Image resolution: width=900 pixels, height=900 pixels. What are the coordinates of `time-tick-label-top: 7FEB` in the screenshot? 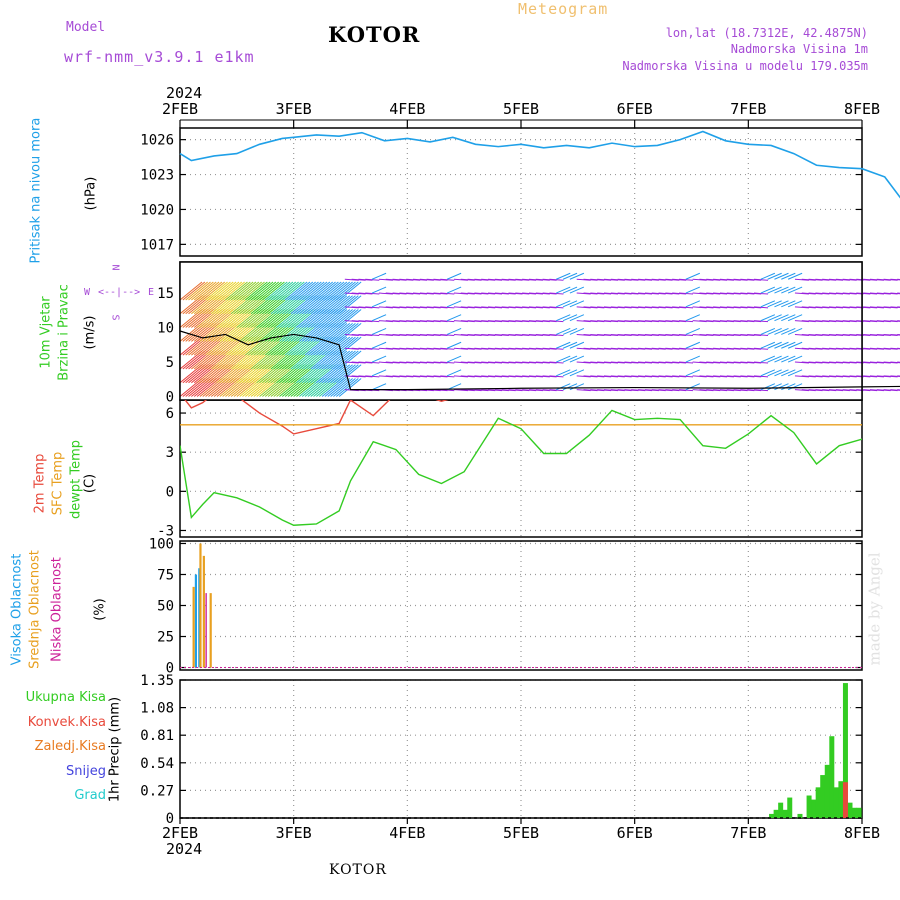 It's located at (748, 109).